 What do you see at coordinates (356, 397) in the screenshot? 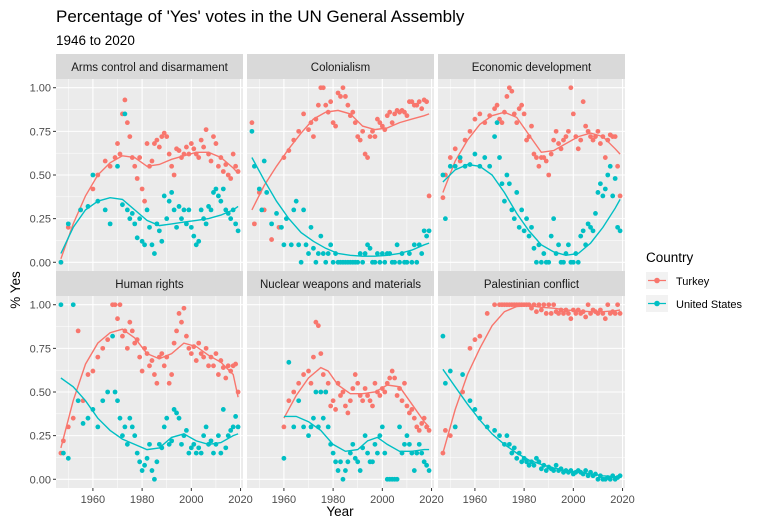
I see `trend-line` at bounding box center [356, 397].